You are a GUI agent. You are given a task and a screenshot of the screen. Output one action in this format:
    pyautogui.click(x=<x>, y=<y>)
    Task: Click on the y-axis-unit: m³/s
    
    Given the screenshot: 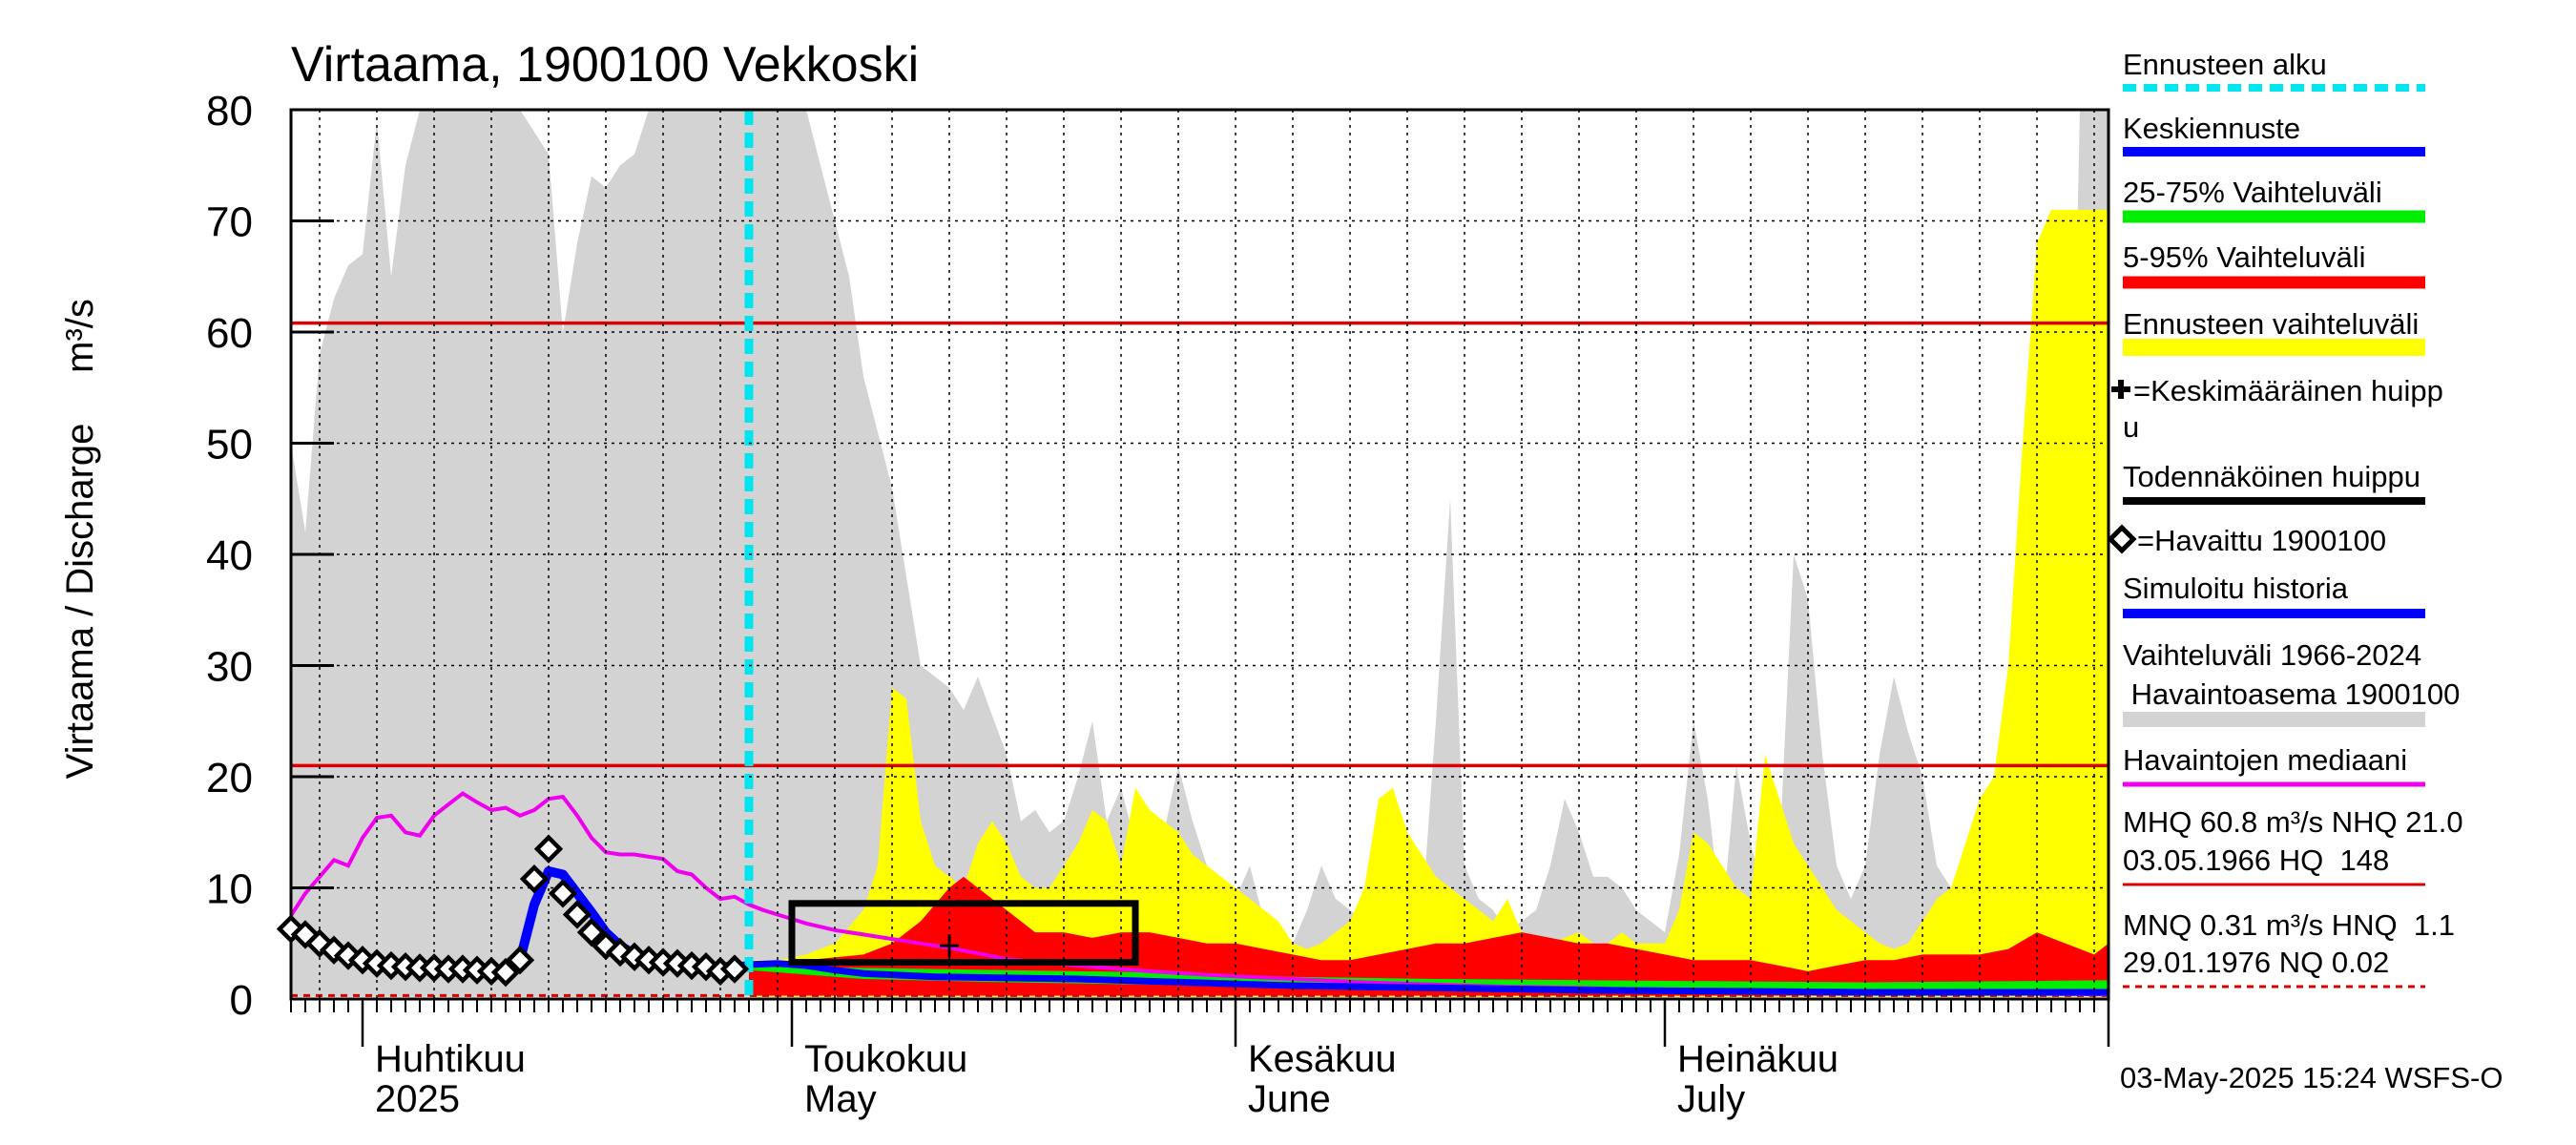 What is the action you would take?
    pyautogui.click(x=80, y=336)
    